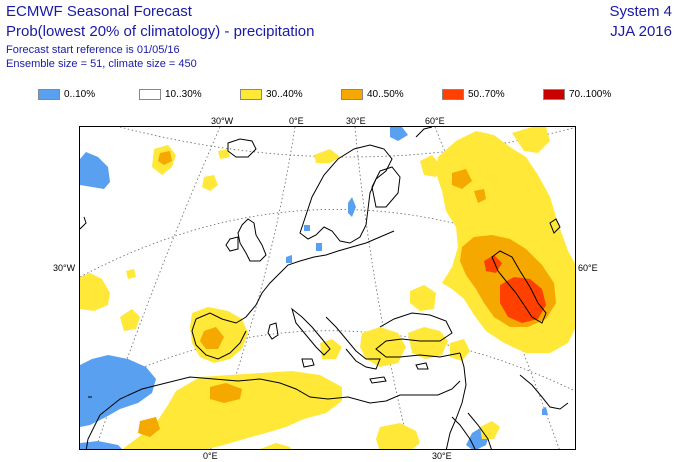 This screenshot has height=462, width=678. What do you see at coordinates (590, 94) in the screenshot?
I see `legend-label: 70..100%` at bounding box center [590, 94].